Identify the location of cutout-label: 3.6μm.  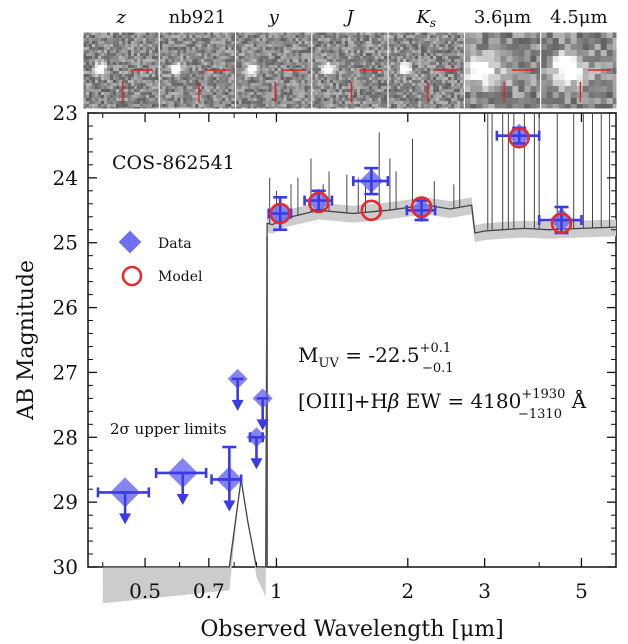
(502, 17).